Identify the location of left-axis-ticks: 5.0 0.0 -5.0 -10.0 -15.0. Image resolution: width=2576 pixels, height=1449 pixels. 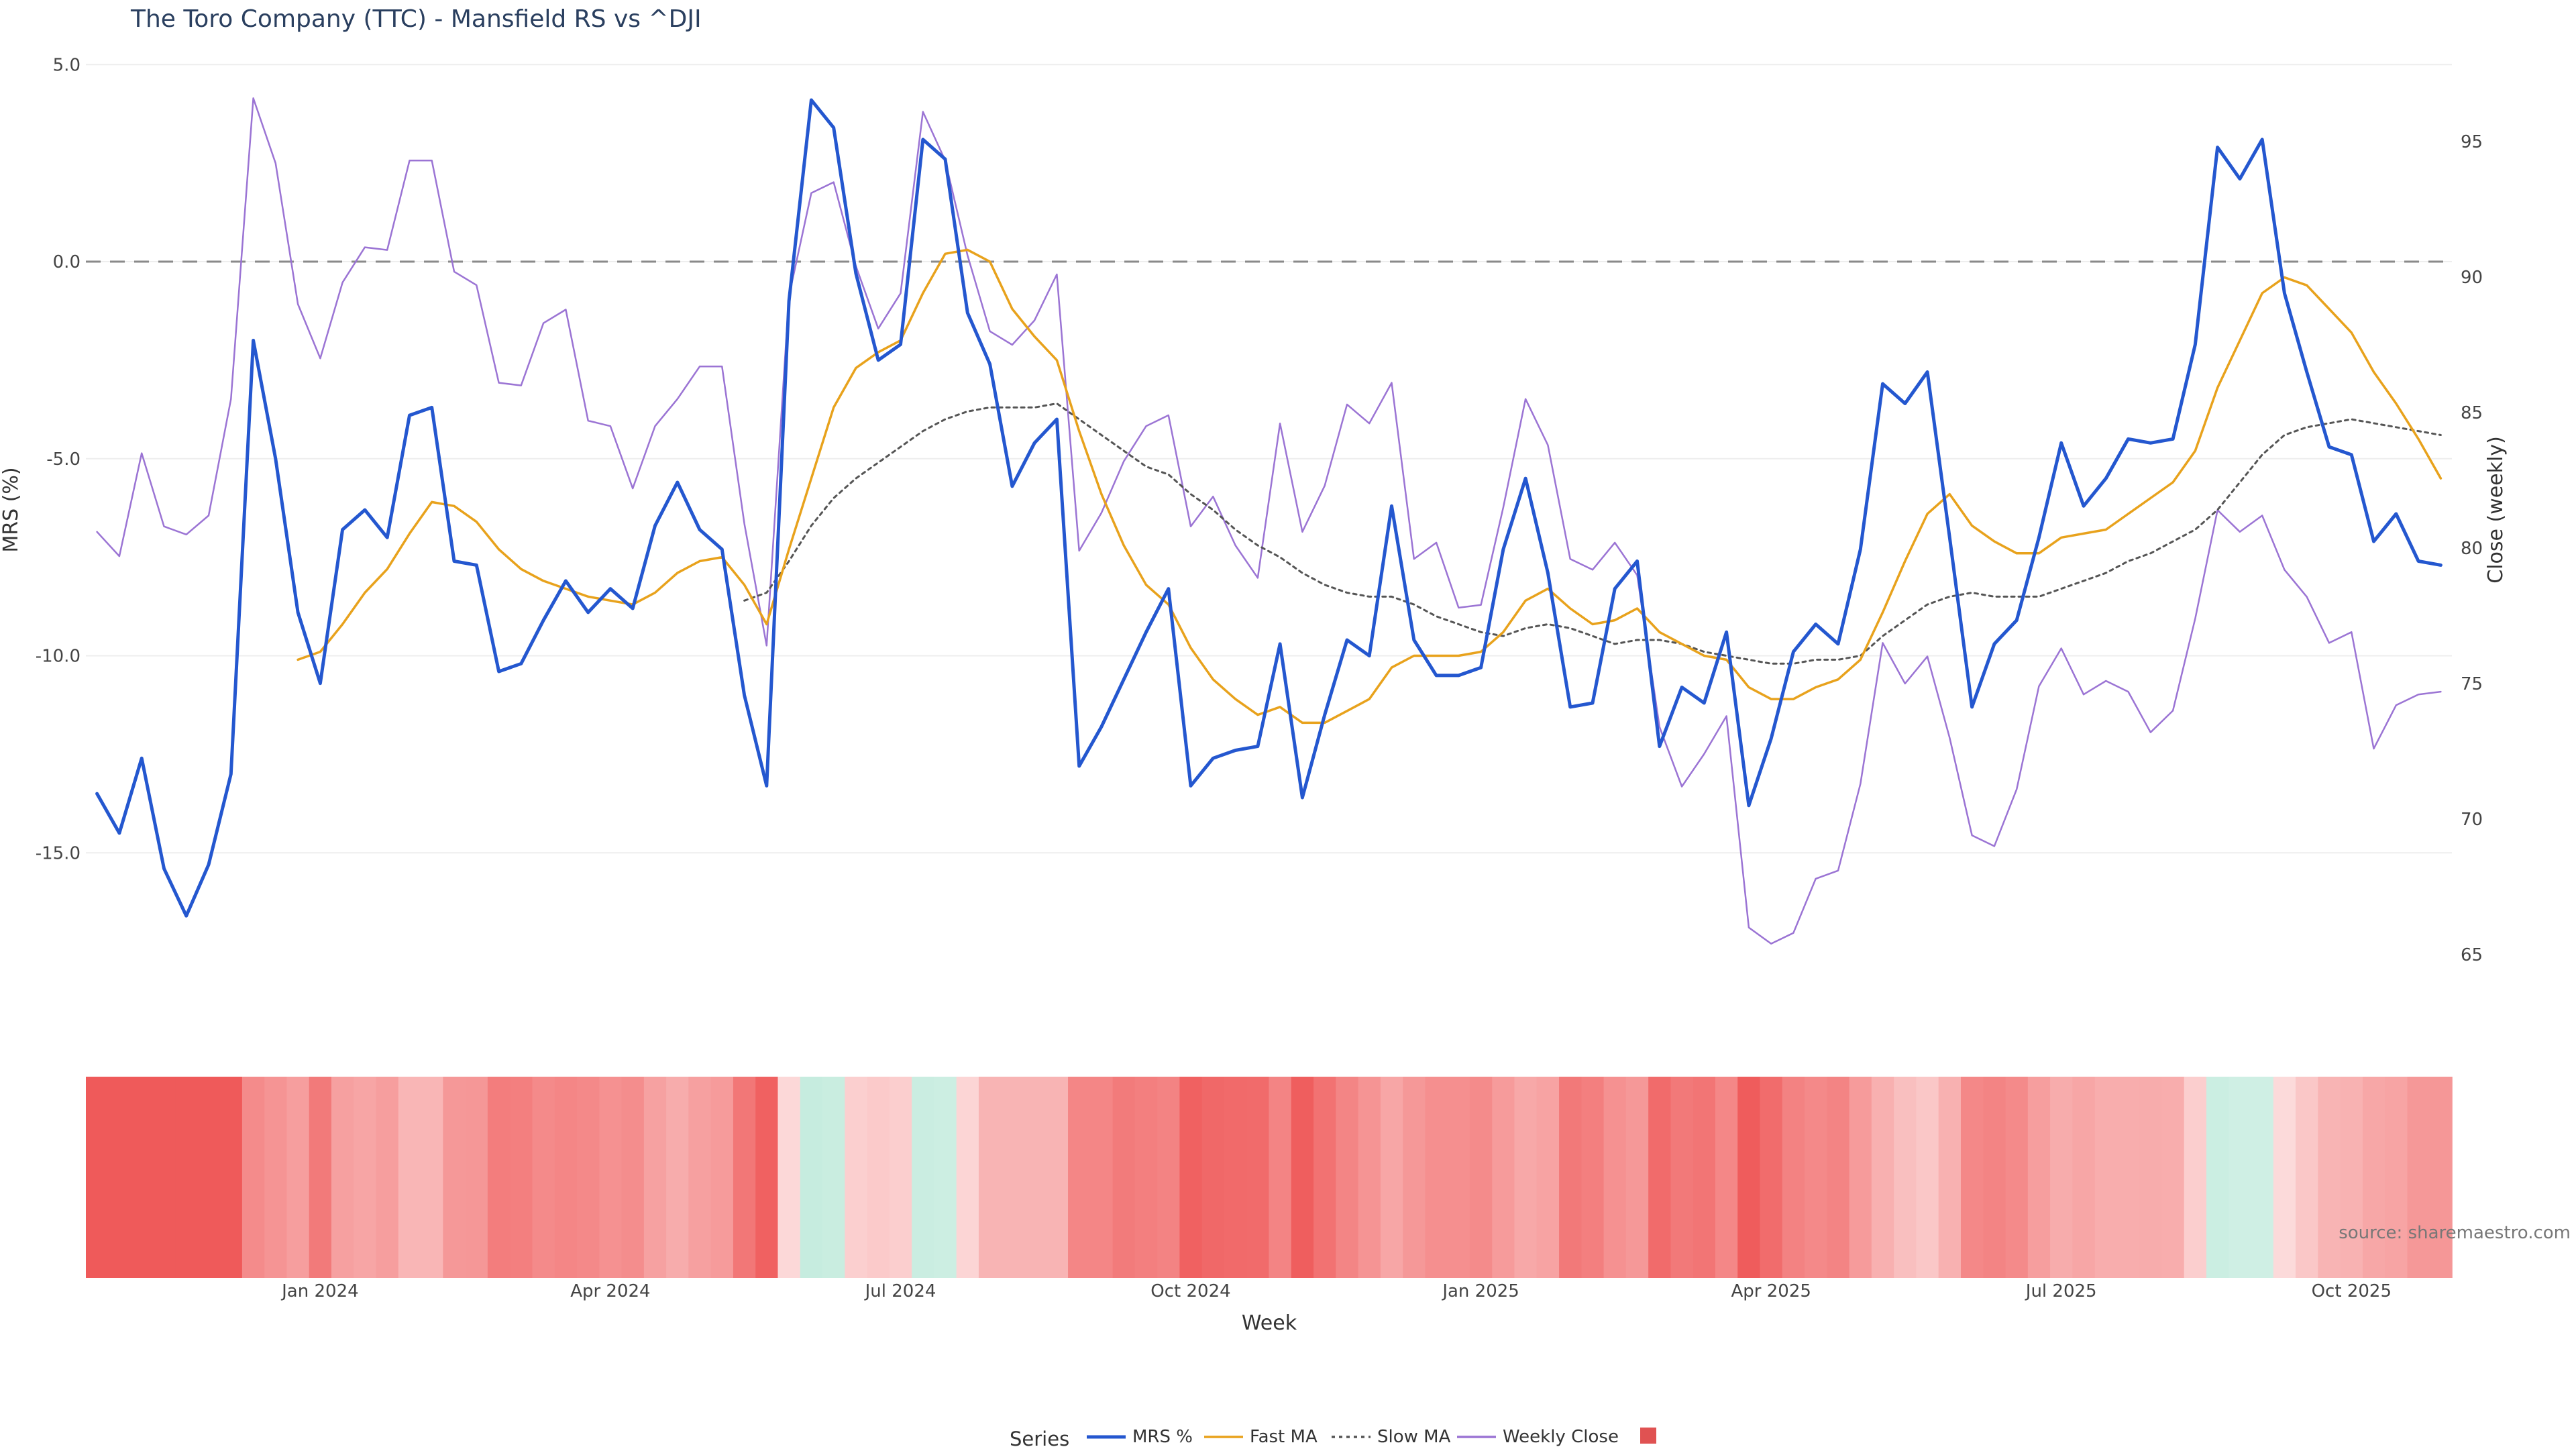
(58, 459).